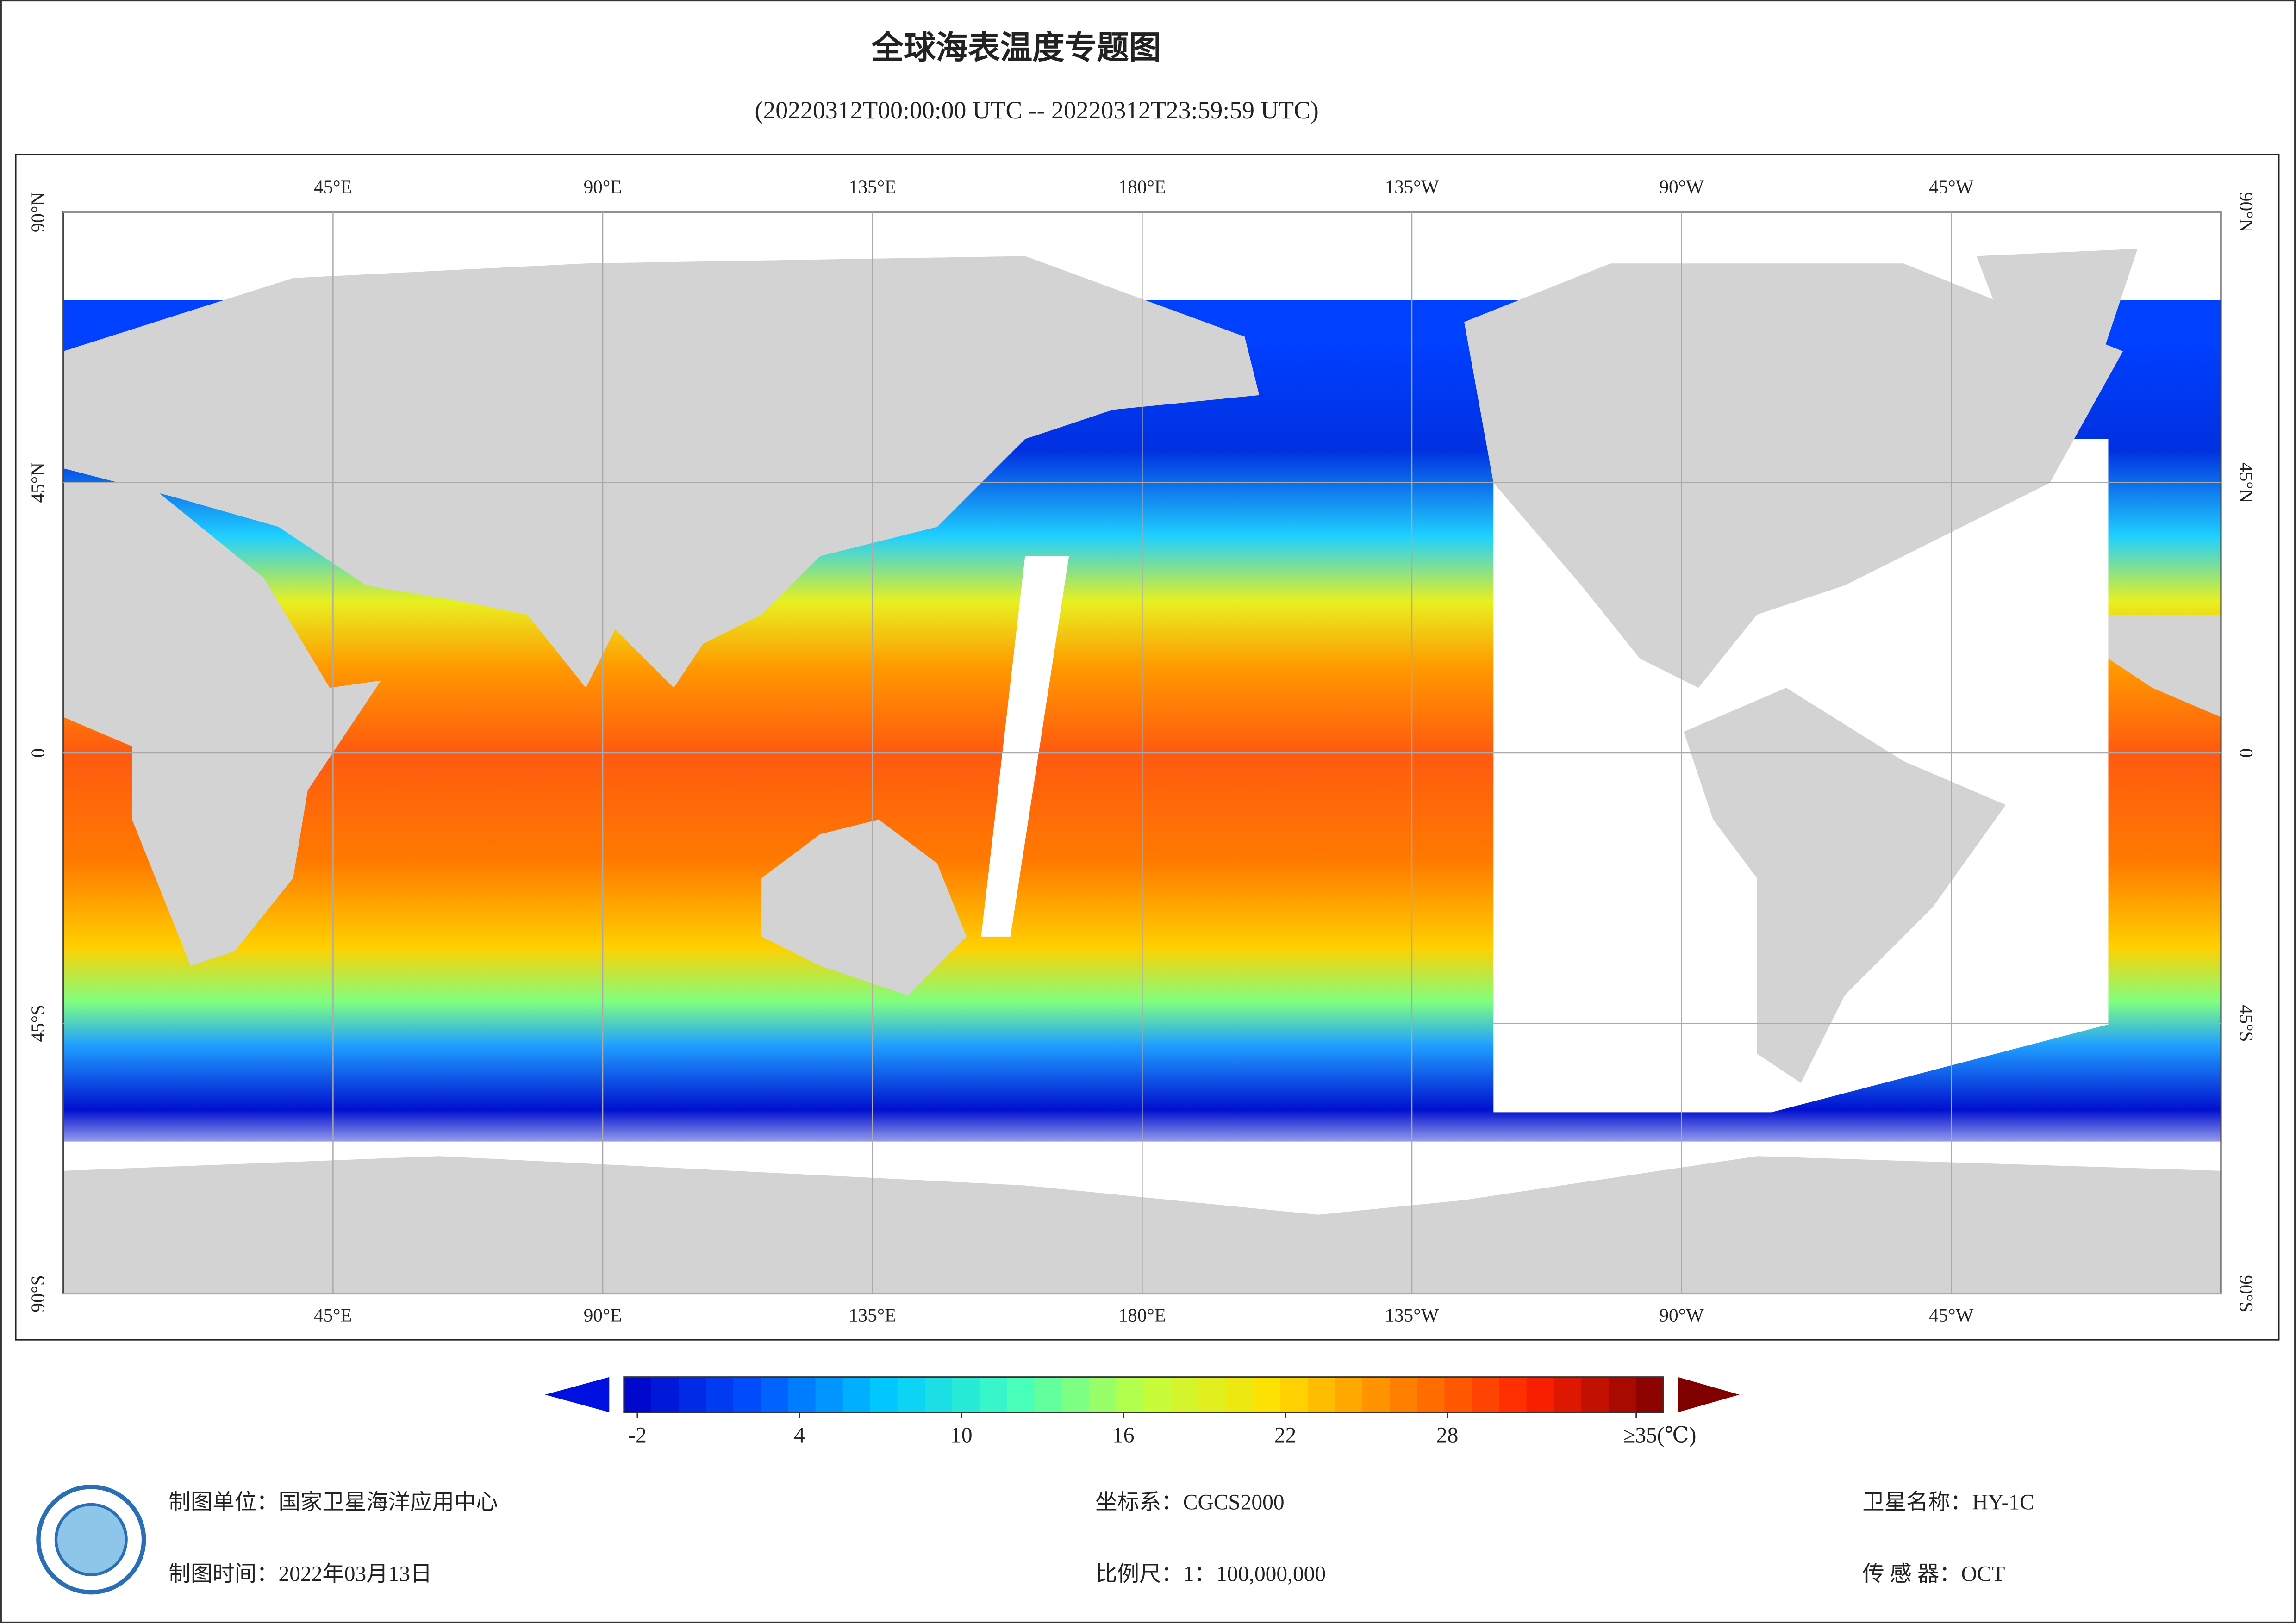 The height and width of the screenshot is (1623, 2296). Describe the element at coordinates (961, 1435) in the screenshot. I see `colorbar-label: 10` at that location.